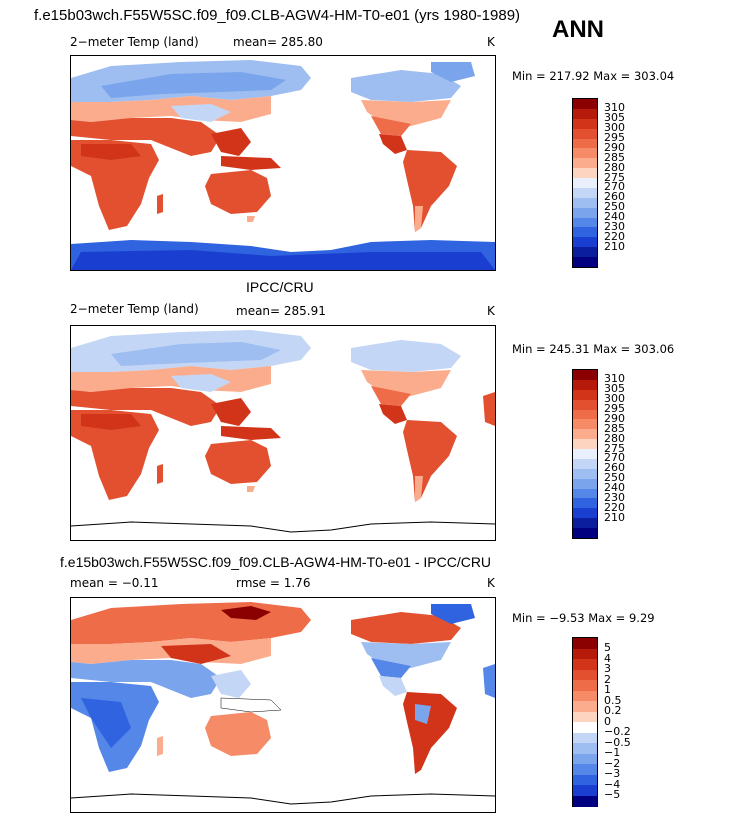 The image size is (733, 816). Describe the element at coordinates (453, 614) in the screenshot. I see `greenland-diff` at that location.